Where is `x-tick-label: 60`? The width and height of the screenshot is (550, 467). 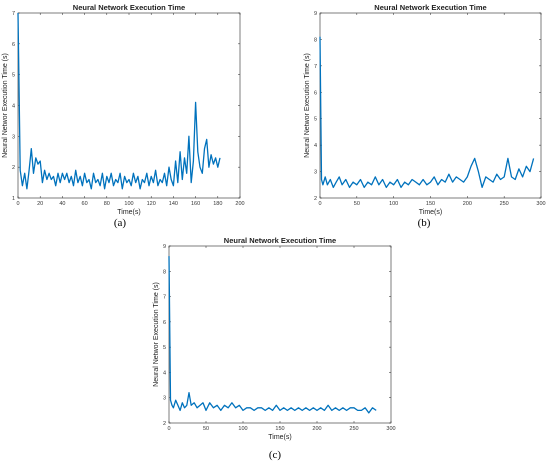
x-tick-label: 60 is located at coordinates (85, 204).